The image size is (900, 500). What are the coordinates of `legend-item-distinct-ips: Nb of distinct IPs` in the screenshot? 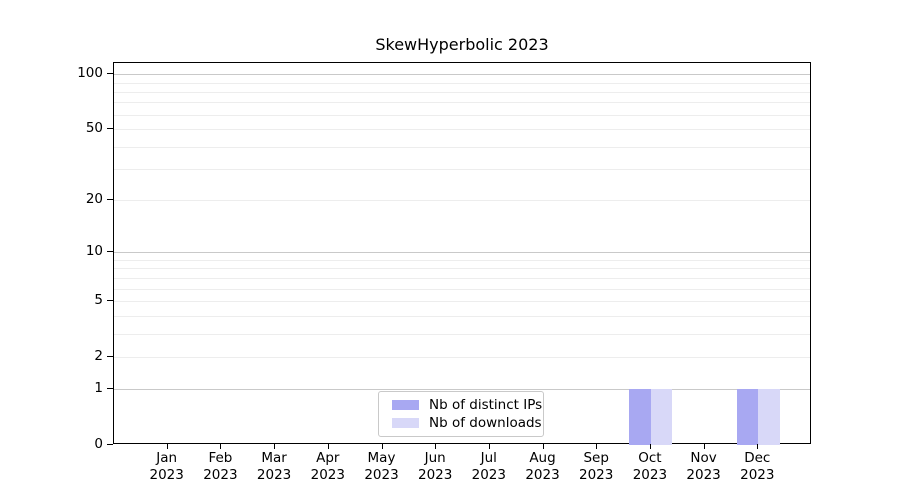 It's located at (467, 405).